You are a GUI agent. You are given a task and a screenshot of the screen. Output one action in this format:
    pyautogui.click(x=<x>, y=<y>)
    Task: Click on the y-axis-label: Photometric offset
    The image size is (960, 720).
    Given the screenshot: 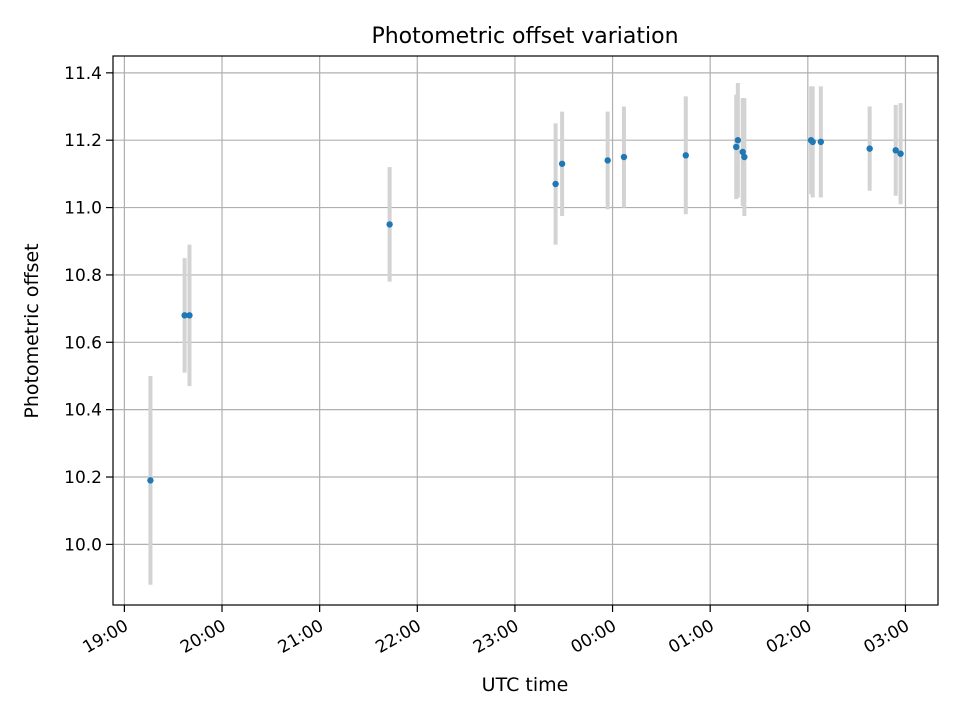 What is the action you would take?
    pyautogui.click(x=32, y=330)
    